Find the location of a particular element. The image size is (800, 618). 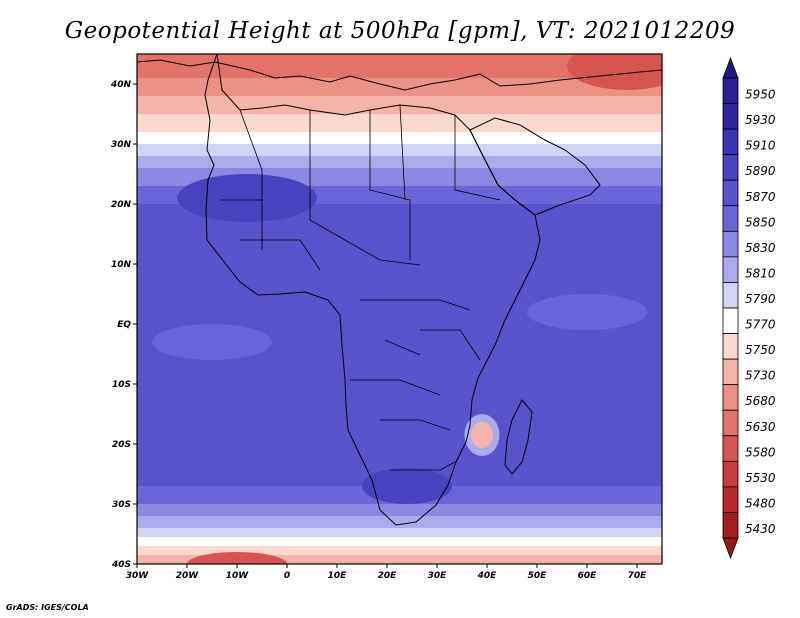

lon-tick-label: 20E is located at coordinates (388, 576).